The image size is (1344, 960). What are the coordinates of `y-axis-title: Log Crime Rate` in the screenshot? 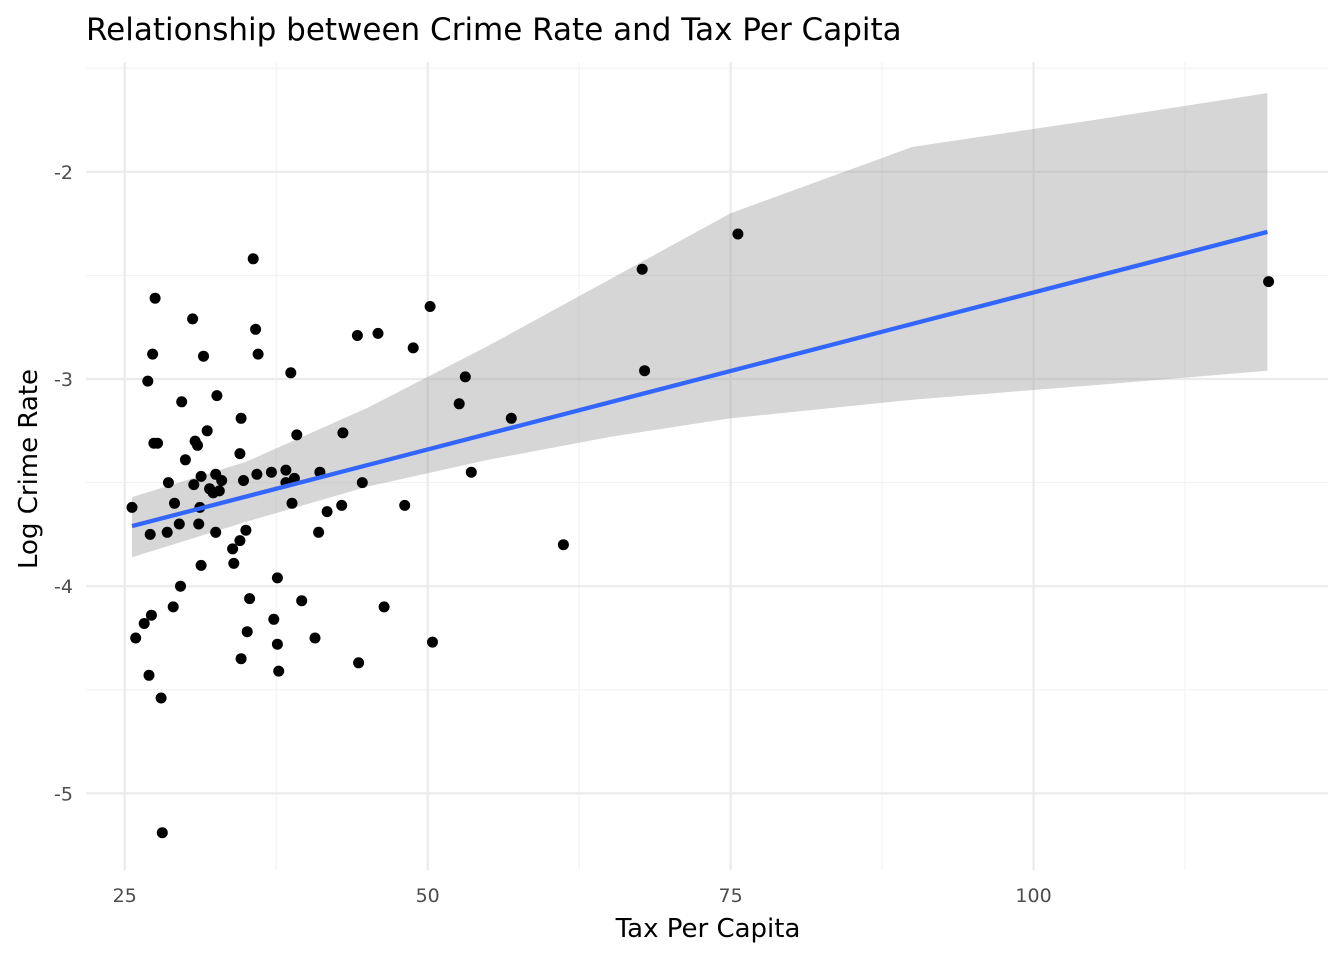 It's located at (29, 469).